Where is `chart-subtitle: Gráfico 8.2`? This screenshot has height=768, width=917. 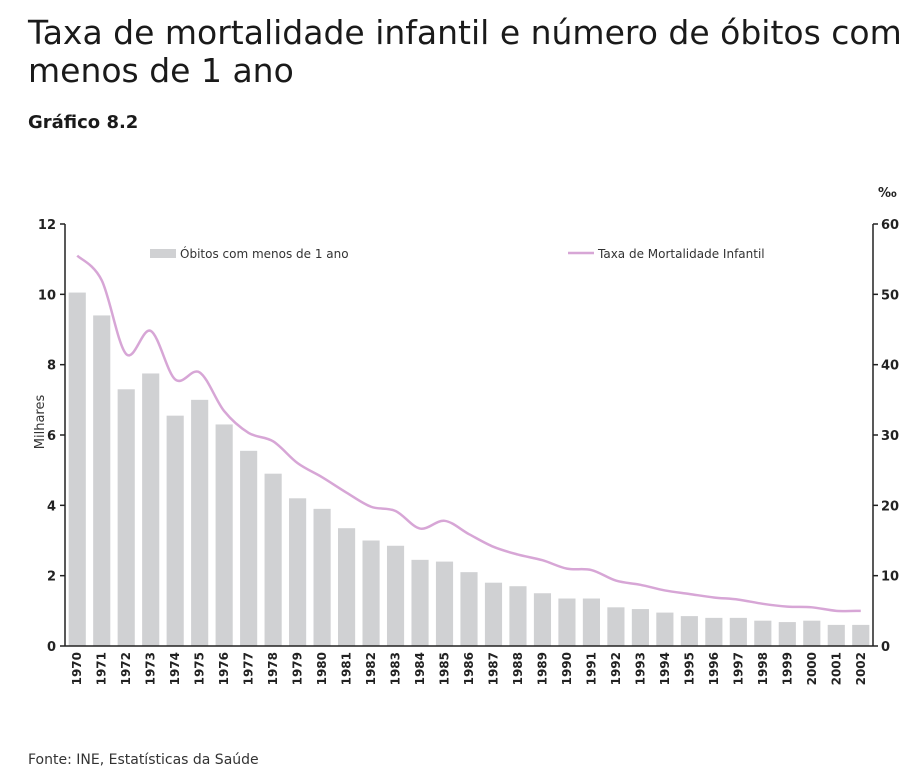 chart-subtitle: Gráfico 8.2 is located at coordinates (83, 122).